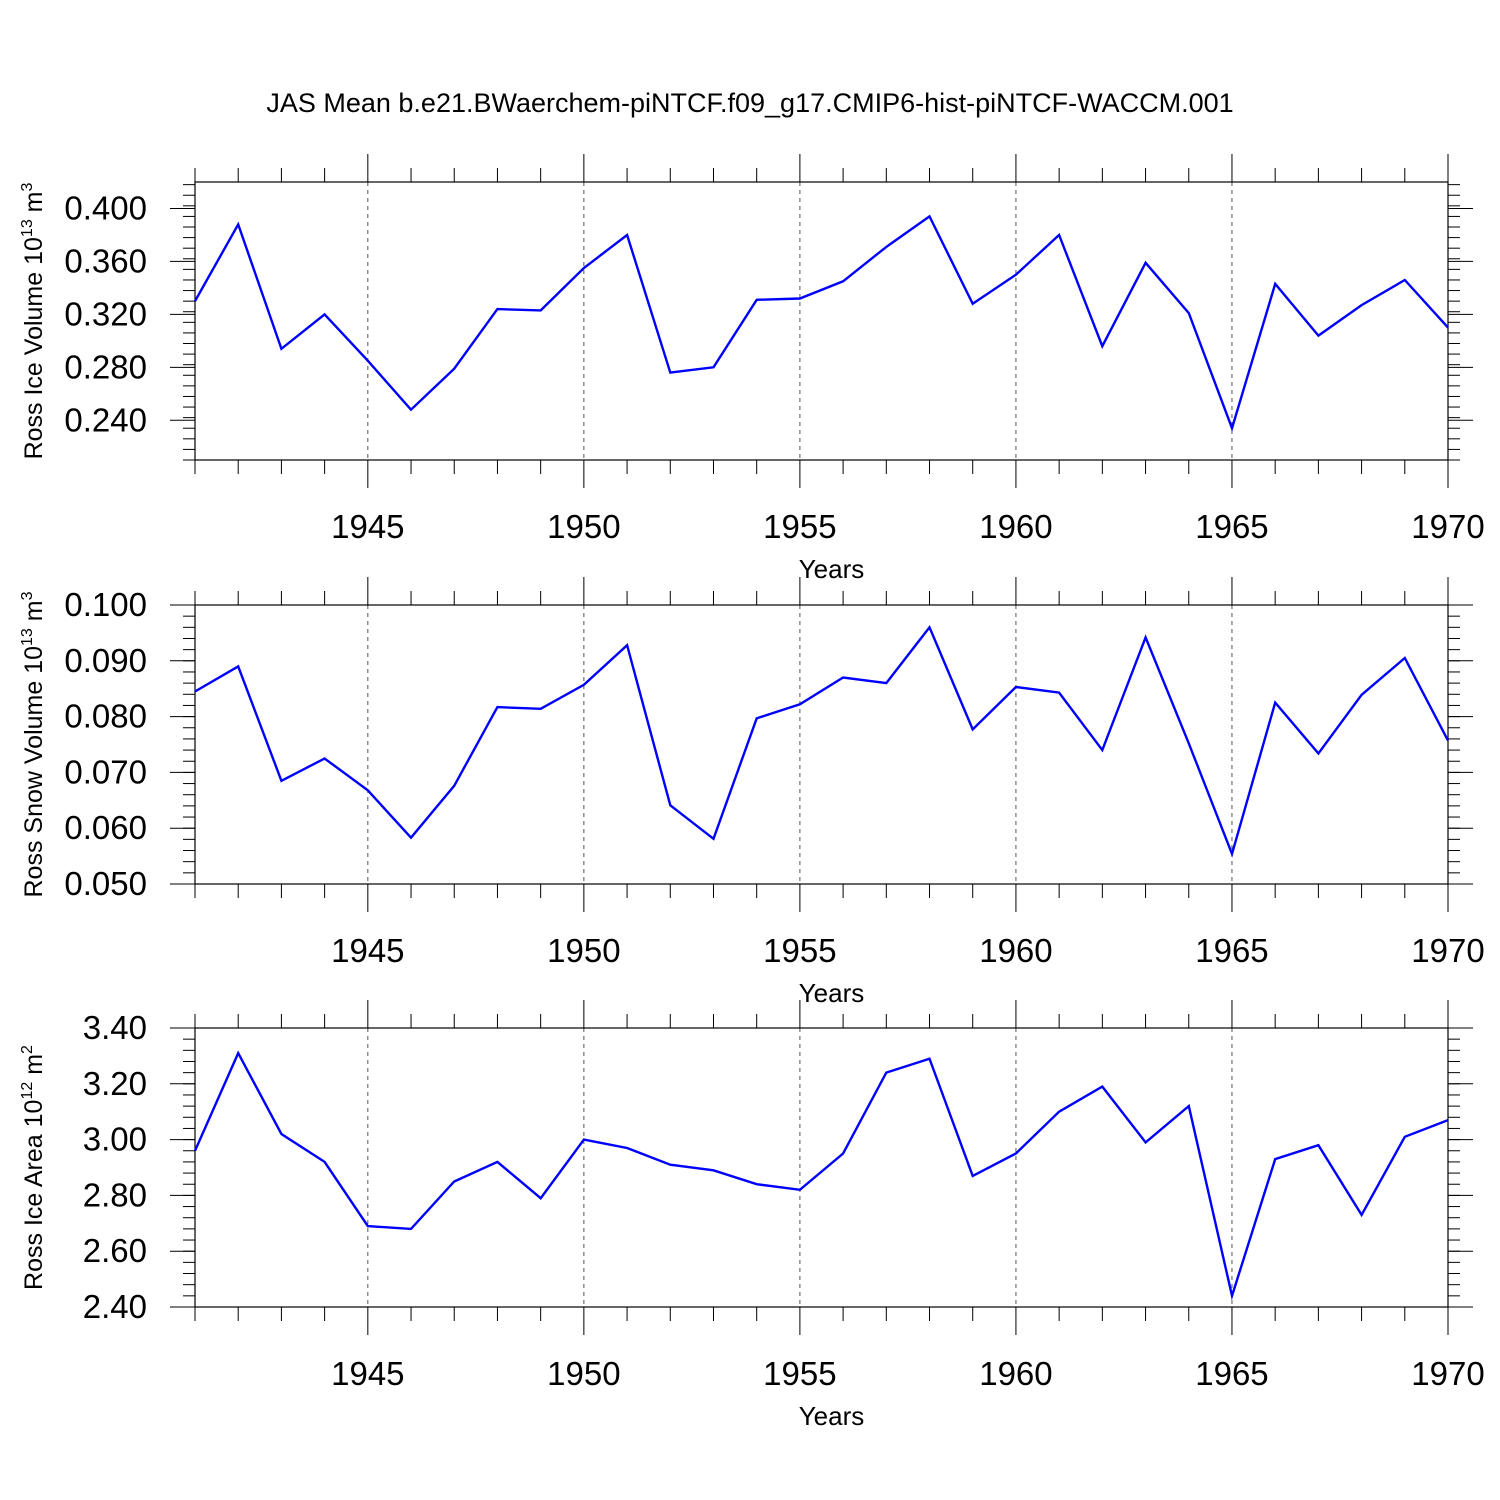  What do you see at coordinates (105, 827) in the screenshot?
I see `y-tick-label: 0.060` at bounding box center [105, 827].